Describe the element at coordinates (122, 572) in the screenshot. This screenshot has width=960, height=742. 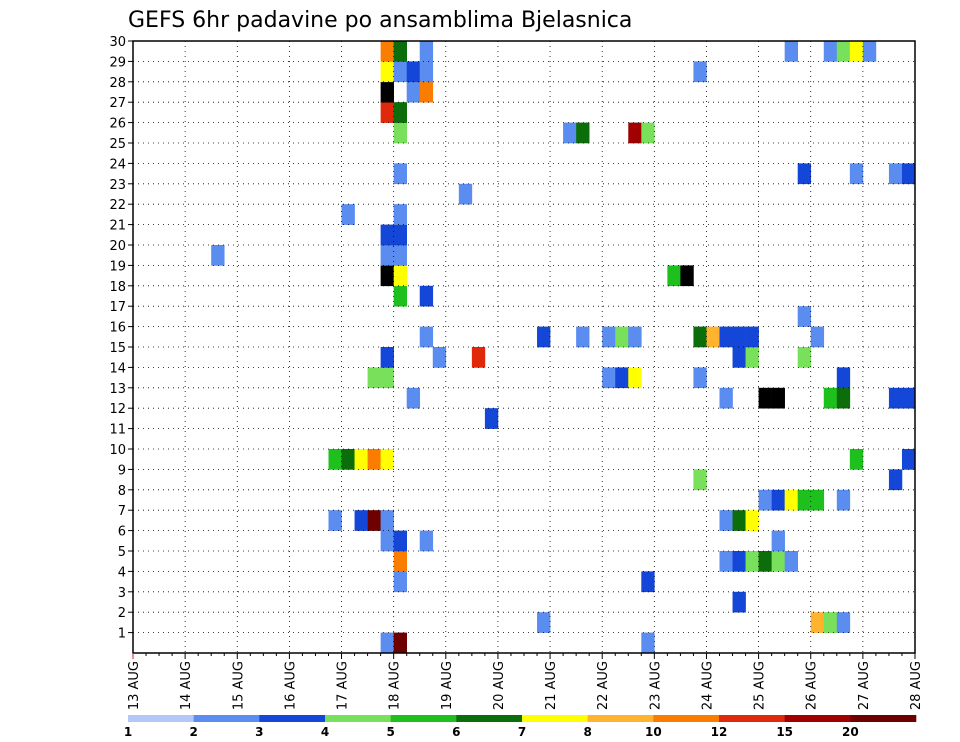
I see `y-tick-label: 4` at that location.